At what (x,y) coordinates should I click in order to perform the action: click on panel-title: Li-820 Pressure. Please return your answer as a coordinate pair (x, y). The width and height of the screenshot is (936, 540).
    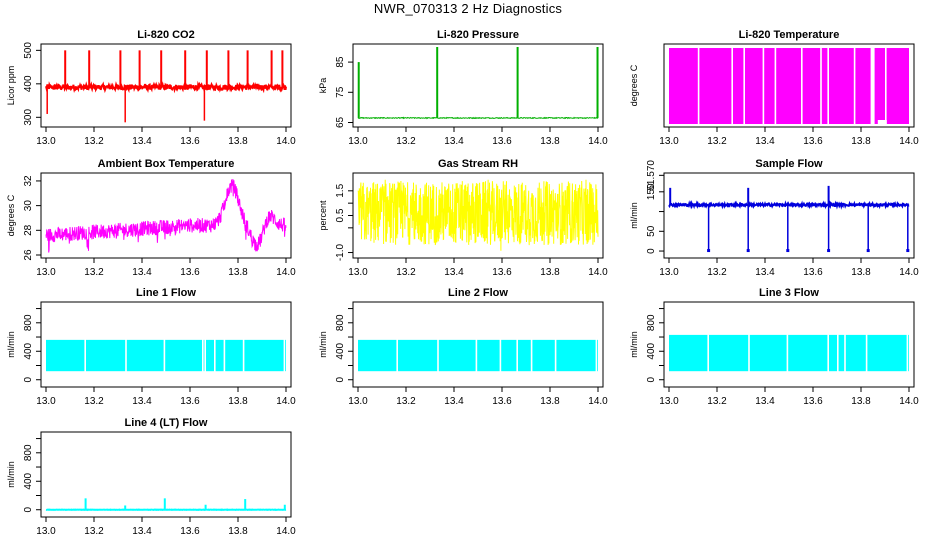
    Looking at the image, I should click on (478, 35).